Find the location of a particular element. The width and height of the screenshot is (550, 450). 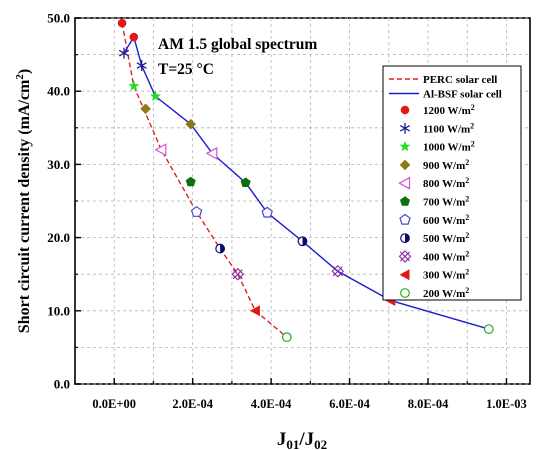

legend-label-text: 700 W/m is located at coordinates (444, 203).